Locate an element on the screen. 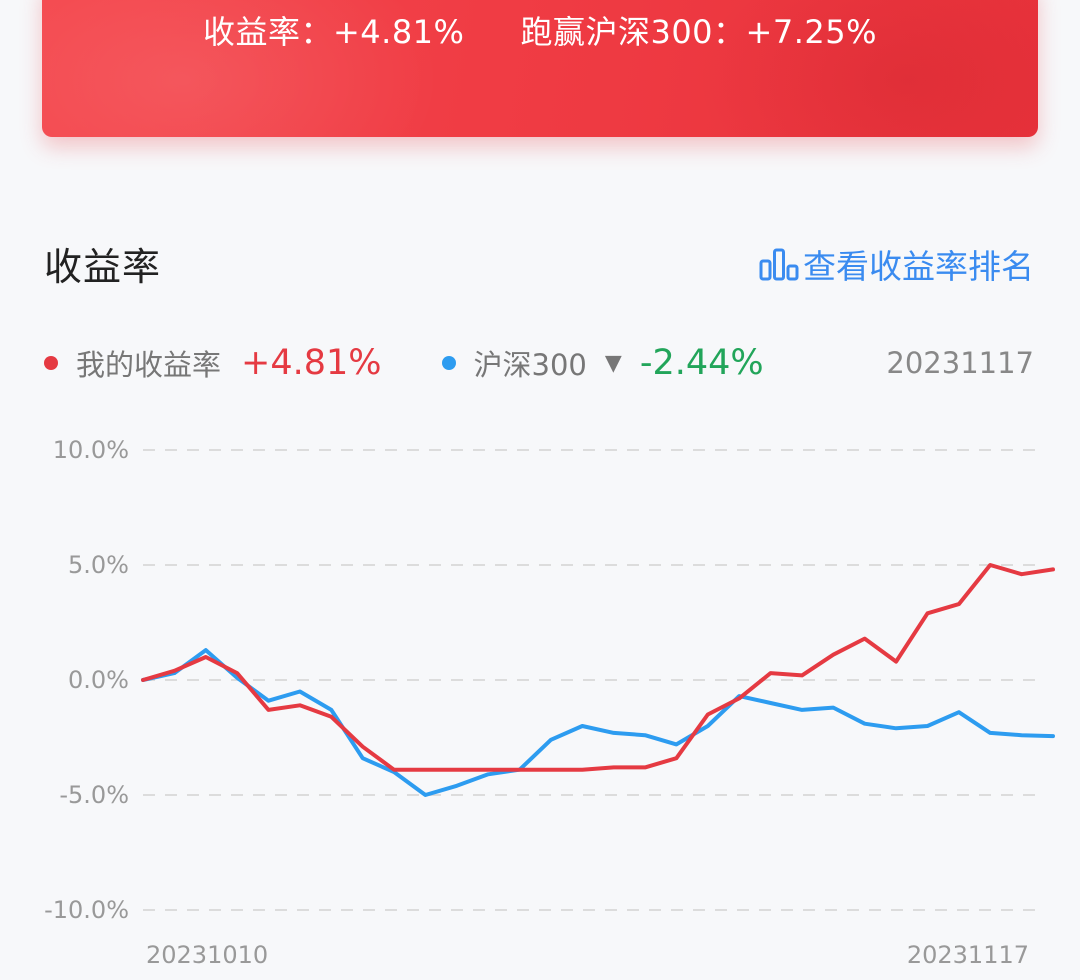 The height and width of the screenshot is (980, 1080). mine-legend-label: 我的收益率 is located at coordinates (149, 365).